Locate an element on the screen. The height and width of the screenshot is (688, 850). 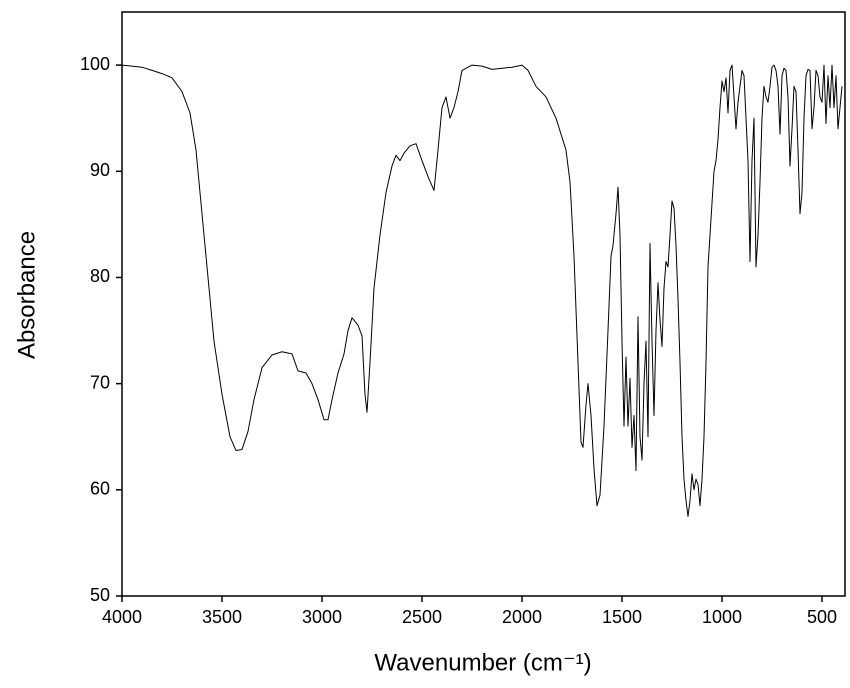
y-tick-label: 70 is located at coordinates (100, 382).